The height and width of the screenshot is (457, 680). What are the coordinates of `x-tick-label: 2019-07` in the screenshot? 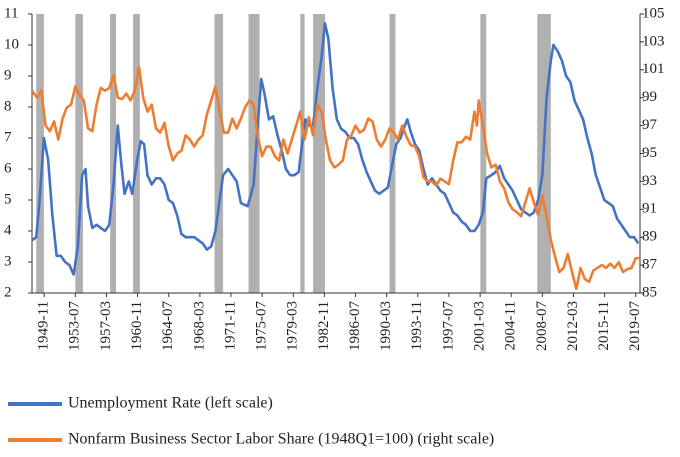 It's located at (635, 326).